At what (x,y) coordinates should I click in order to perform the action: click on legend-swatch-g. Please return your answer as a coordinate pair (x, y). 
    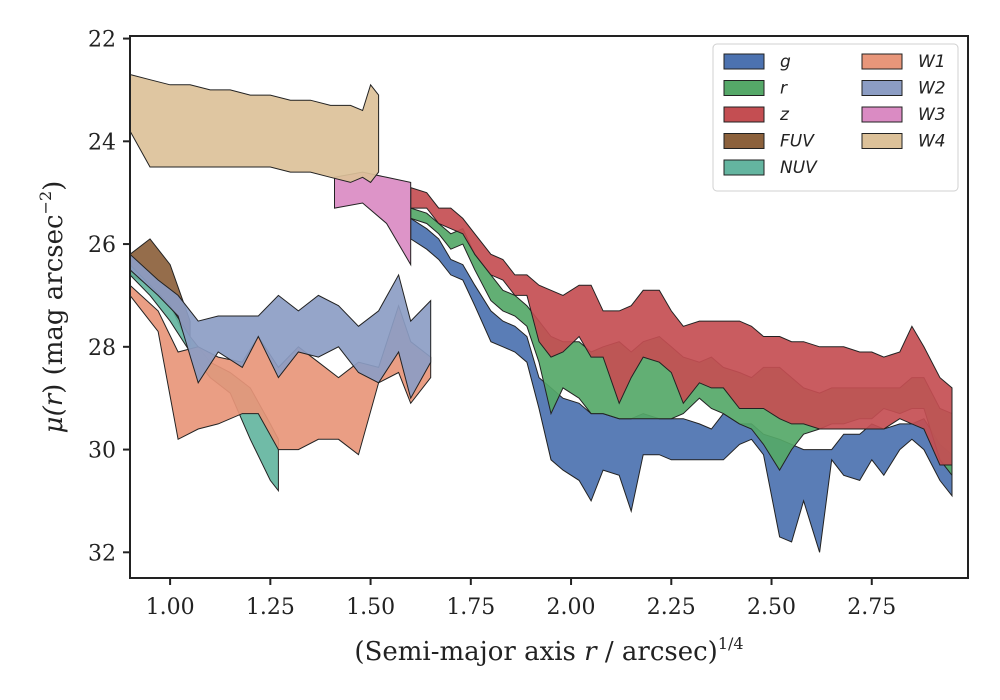
    Looking at the image, I should click on (744, 61).